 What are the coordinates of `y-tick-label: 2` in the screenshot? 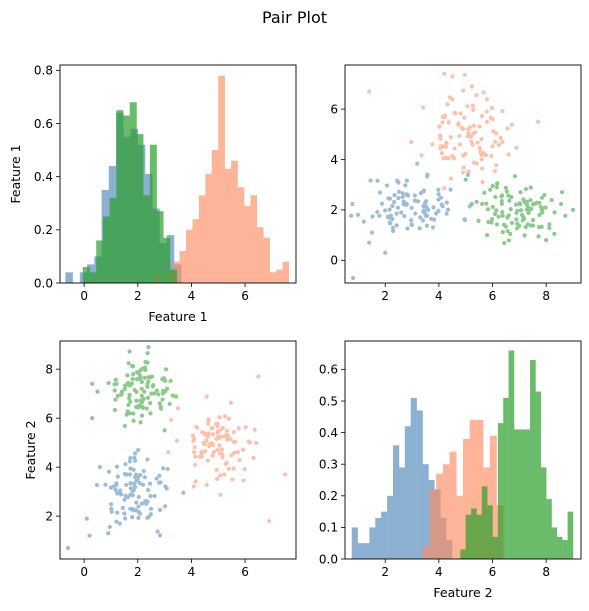 It's located at (49, 516).